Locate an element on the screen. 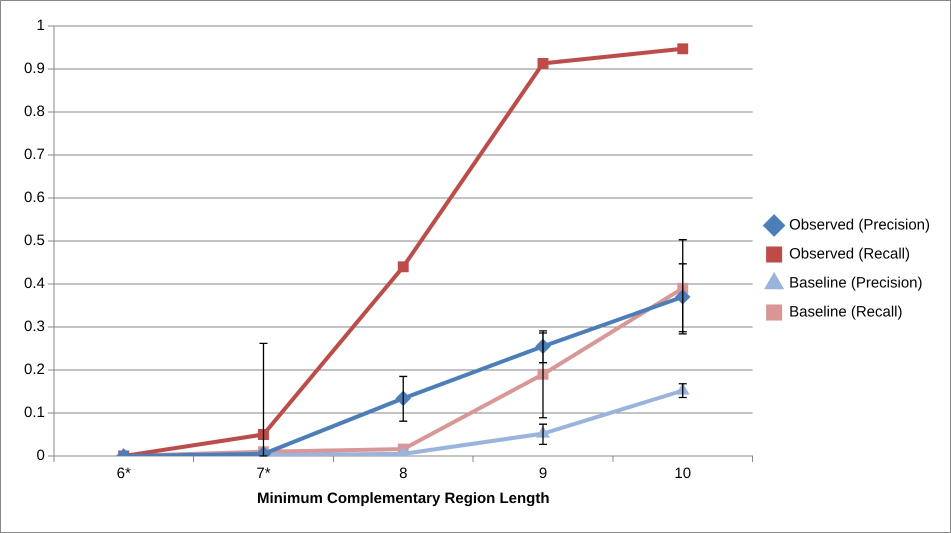 This screenshot has width=951, height=533. legend-label: Baseline (Recall) is located at coordinates (846, 312).